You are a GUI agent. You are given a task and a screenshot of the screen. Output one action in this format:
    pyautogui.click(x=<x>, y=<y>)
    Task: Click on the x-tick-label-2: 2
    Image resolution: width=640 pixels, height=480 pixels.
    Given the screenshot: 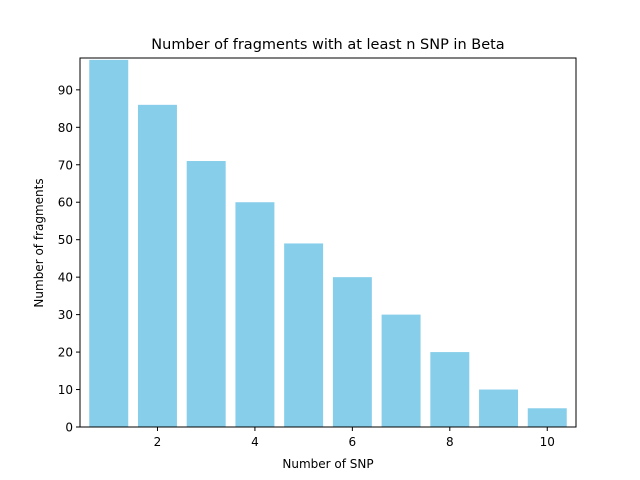 What is the action you would take?
    pyautogui.click(x=158, y=442)
    